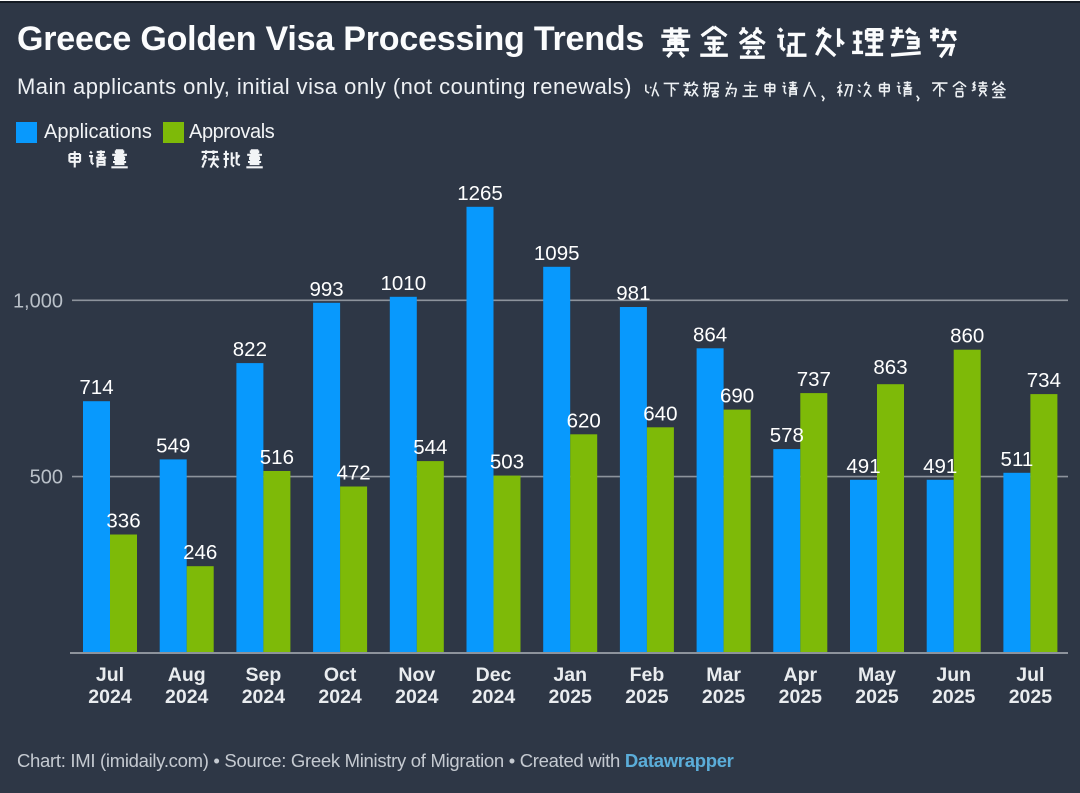 The width and height of the screenshot is (1080, 793). Describe the element at coordinates (250, 349) in the screenshot. I see `svg-text: 822` at that location.